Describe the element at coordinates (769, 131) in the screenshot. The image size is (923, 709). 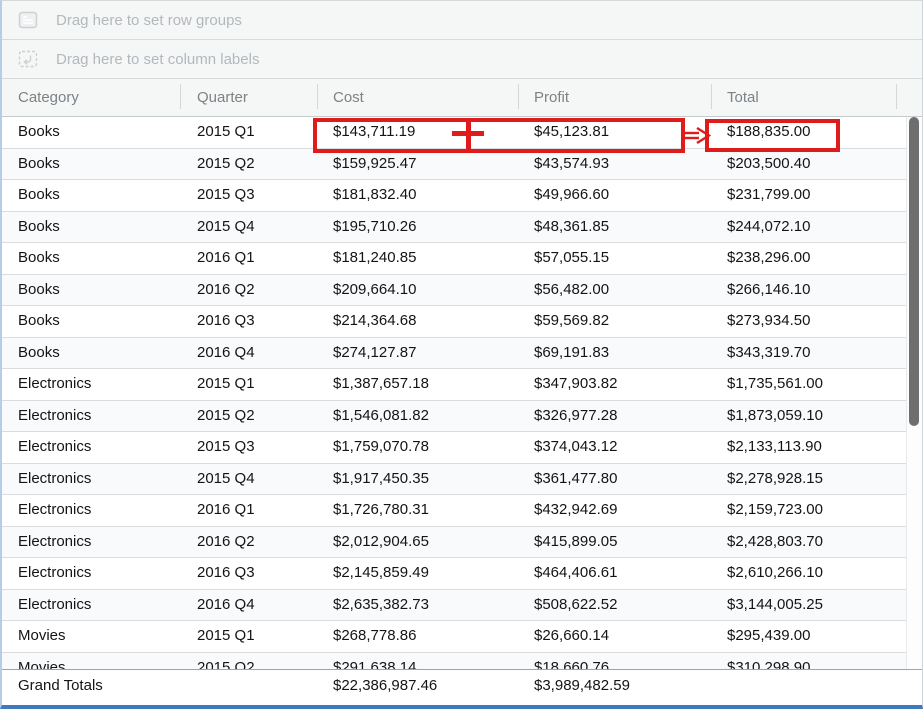
I see `cell-total: $188,835.00` at that location.